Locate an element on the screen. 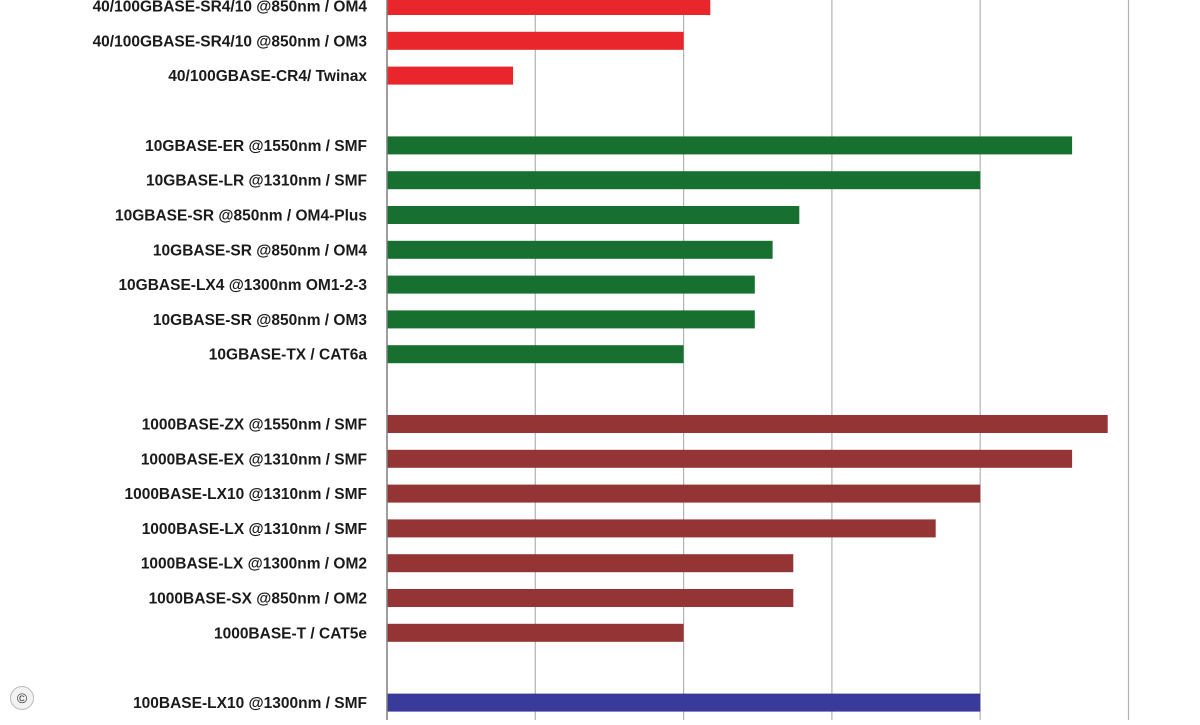  category-label: 1000BASE-EX @1310nm / SMF is located at coordinates (254, 459).